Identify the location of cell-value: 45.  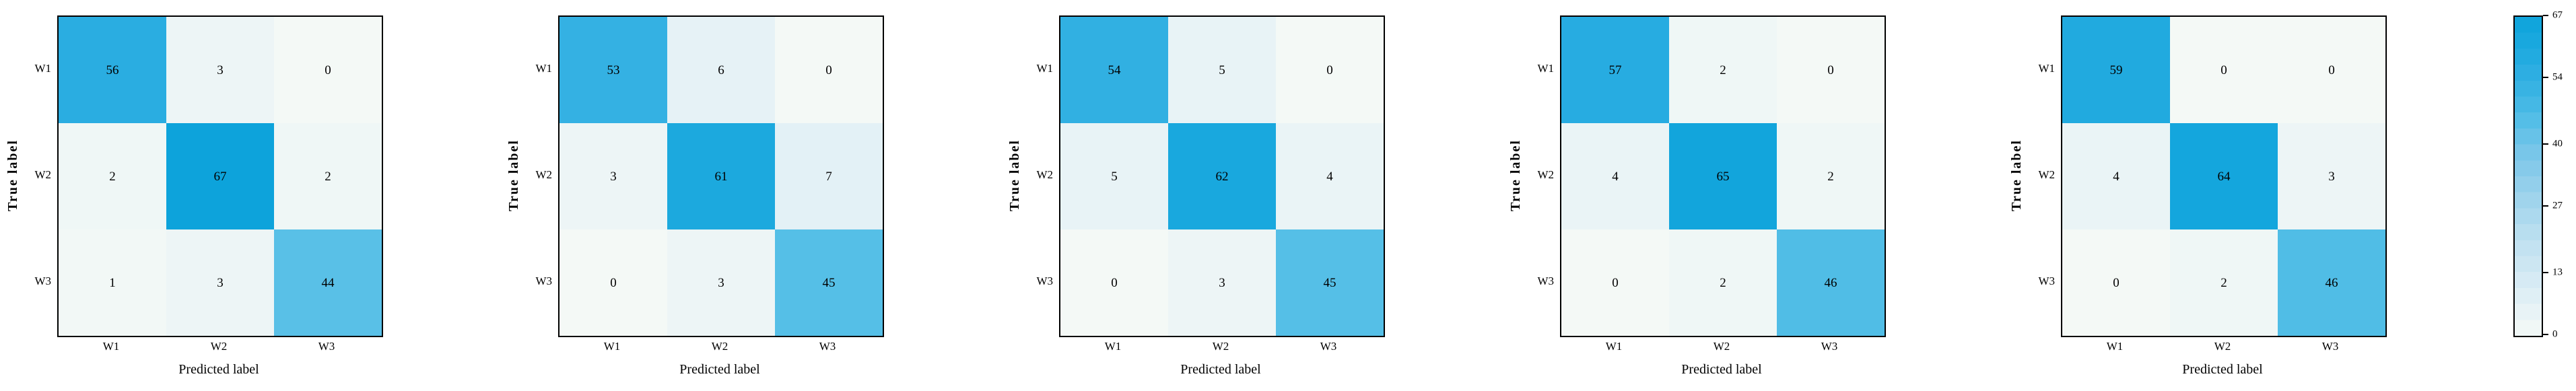
(1329, 282).